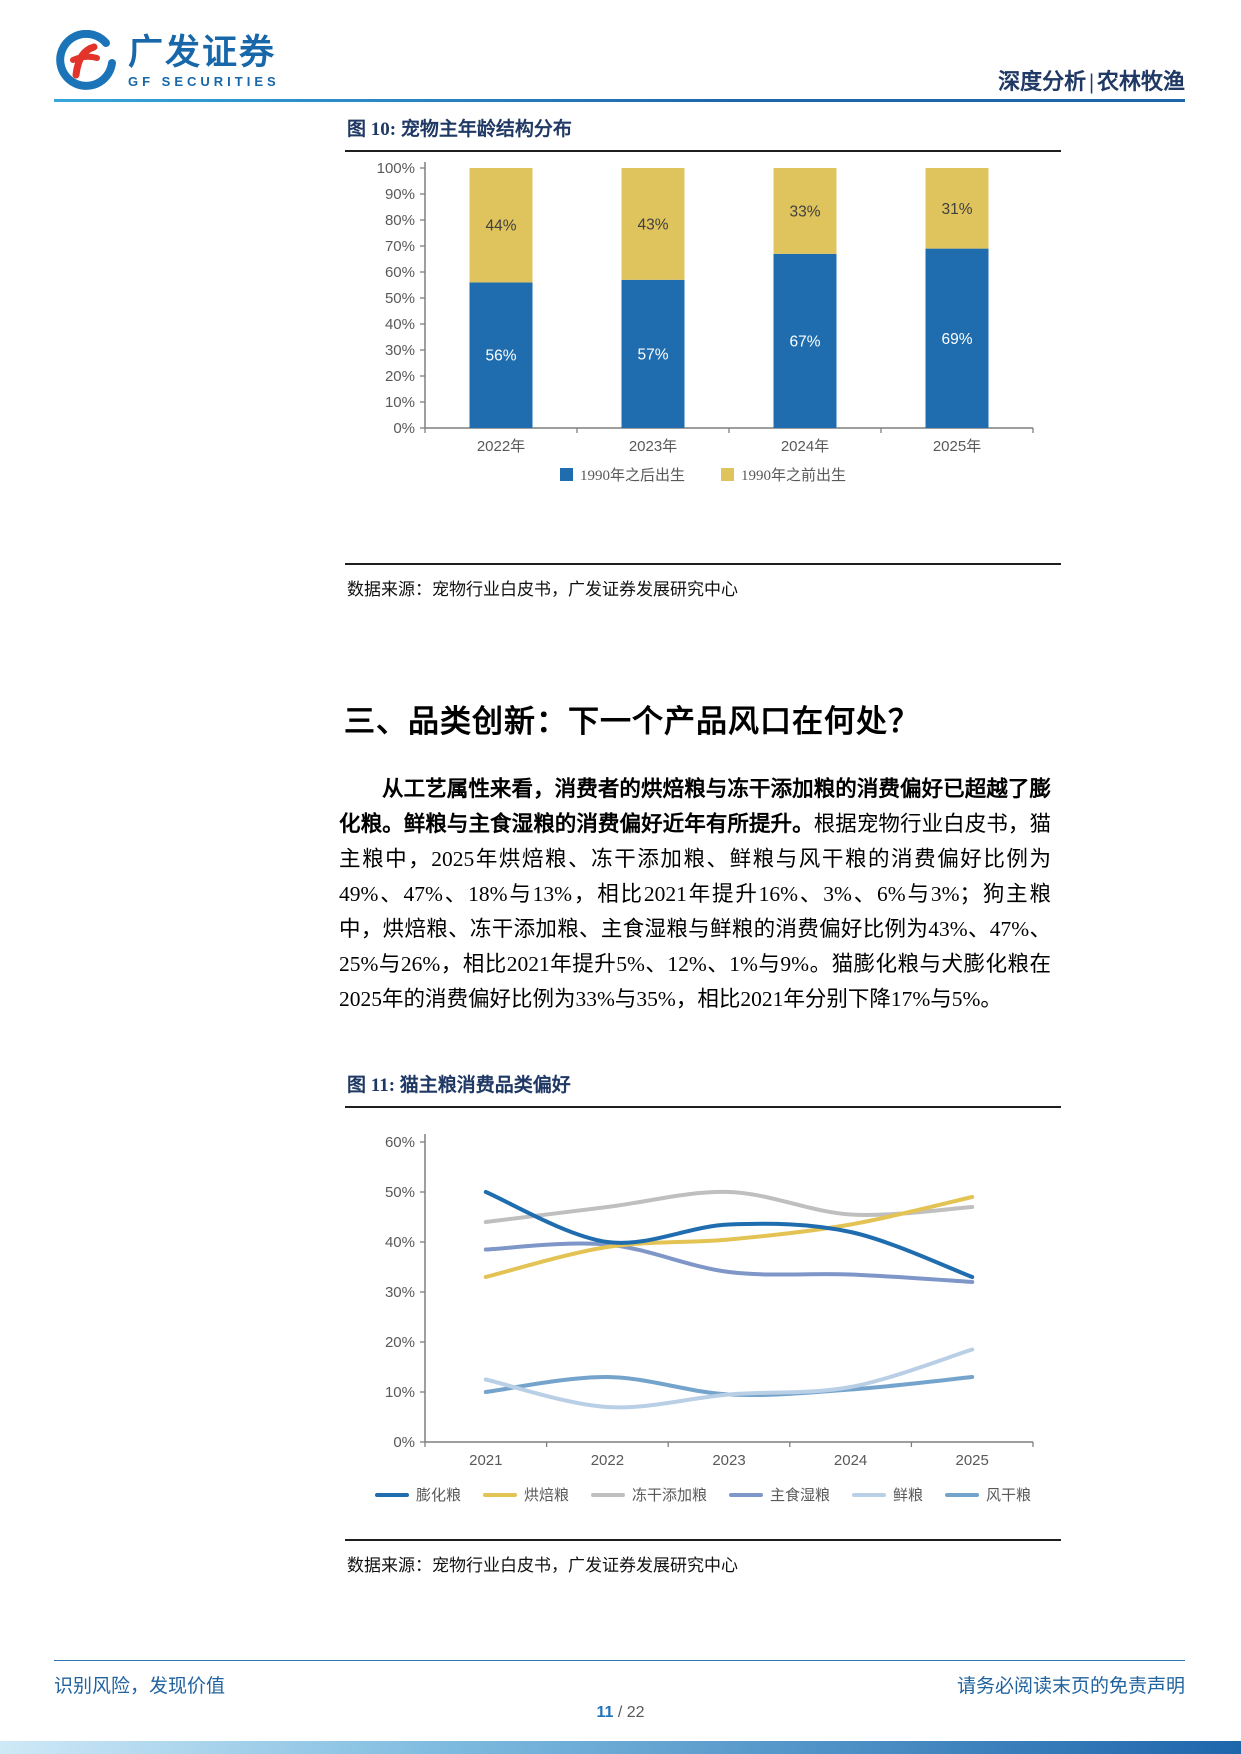 This screenshot has height=1754, width=1241. What do you see at coordinates (396, 168) in the screenshot?
I see `svg-text: 100%` at bounding box center [396, 168].